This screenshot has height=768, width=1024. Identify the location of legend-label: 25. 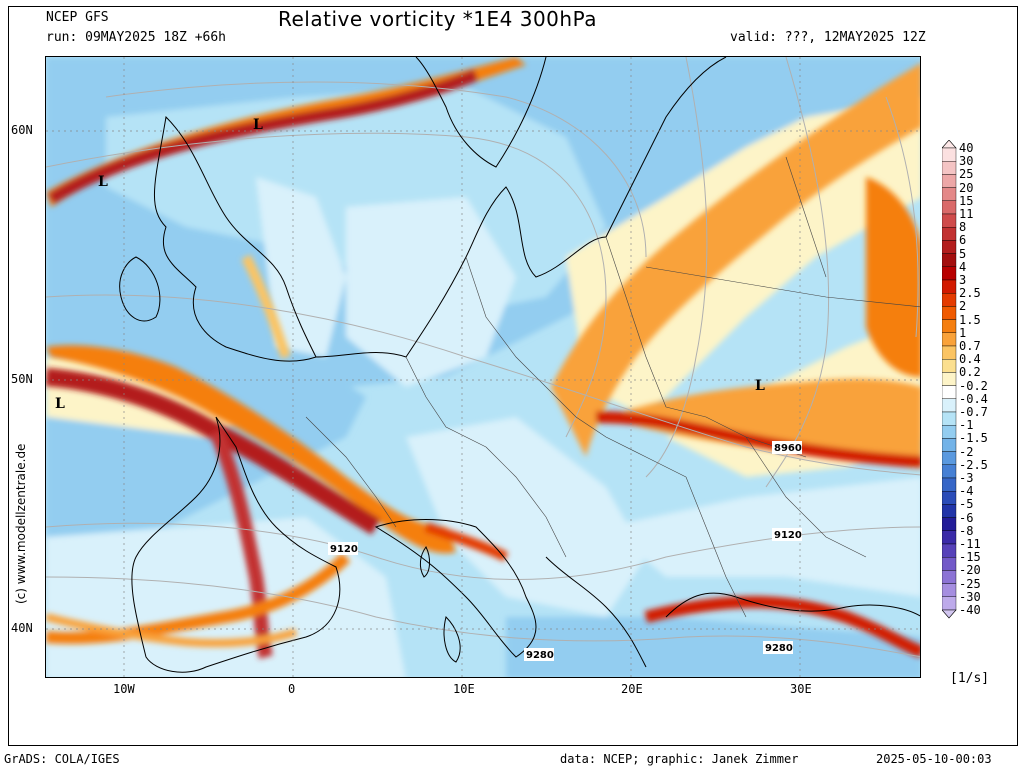
(966, 174).